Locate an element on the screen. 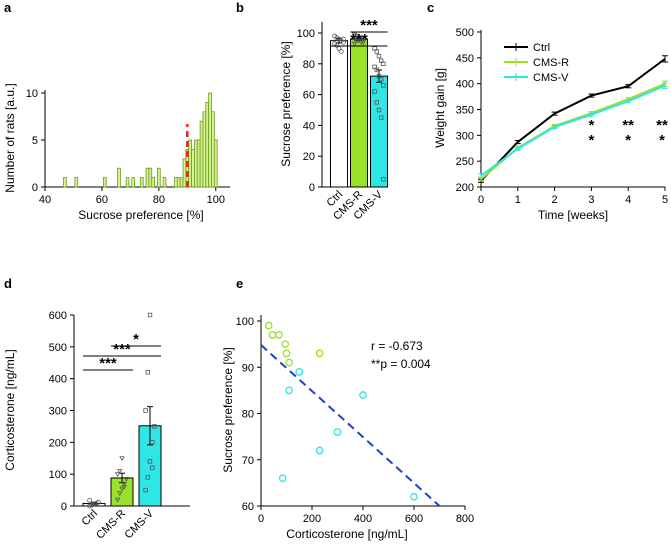 This screenshot has width=671, height=549. panel-b-y-tick-label: 40 is located at coordinates (309, 126).